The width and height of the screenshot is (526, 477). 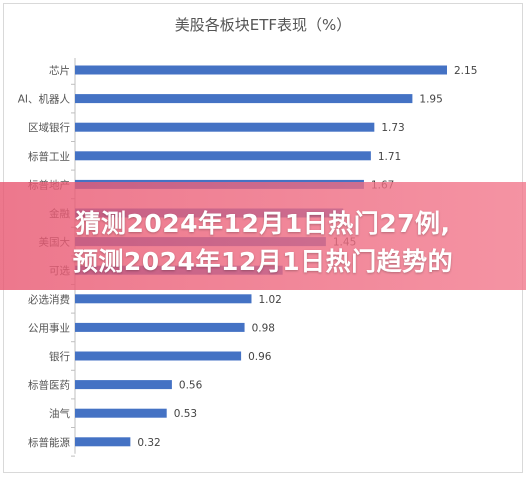 What do you see at coordinates (49, 327) in the screenshot?
I see `category-label: 公用事业` at bounding box center [49, 327].